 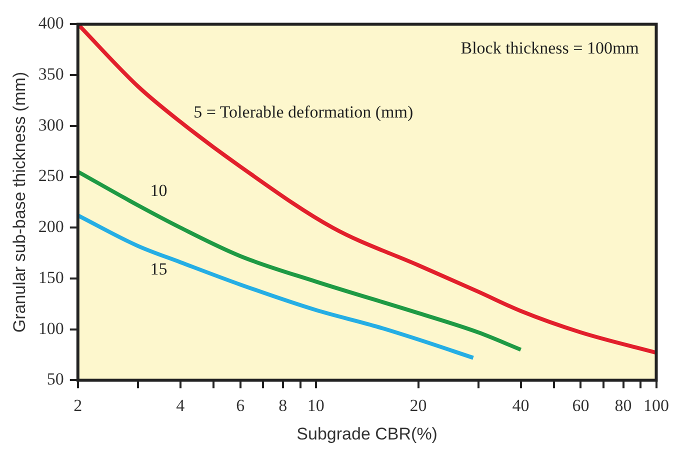 What do you see at coordinates (51, 74) in the screenshot?
I see `y-tick-label: 350` at bounding box center [51, 74].